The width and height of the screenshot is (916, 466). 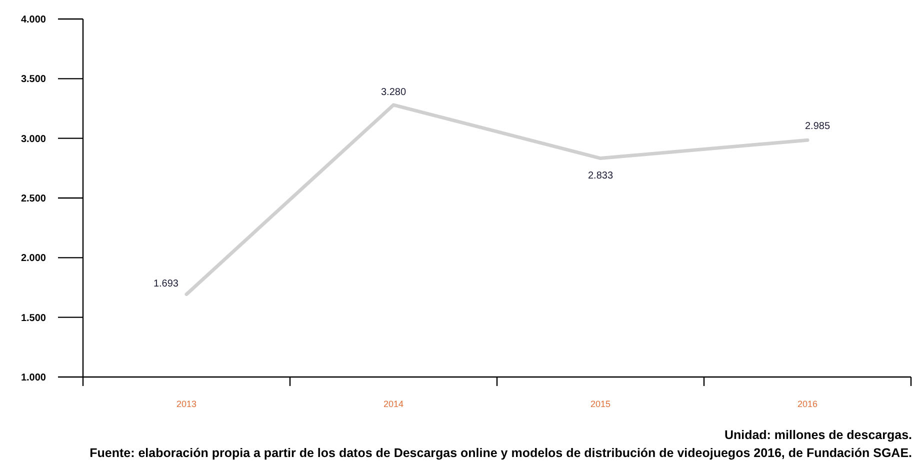 What do you see at coordinates (817, 126) in the screenshot?
I see `data-label: 2.985` at bounding box center [817, 126].